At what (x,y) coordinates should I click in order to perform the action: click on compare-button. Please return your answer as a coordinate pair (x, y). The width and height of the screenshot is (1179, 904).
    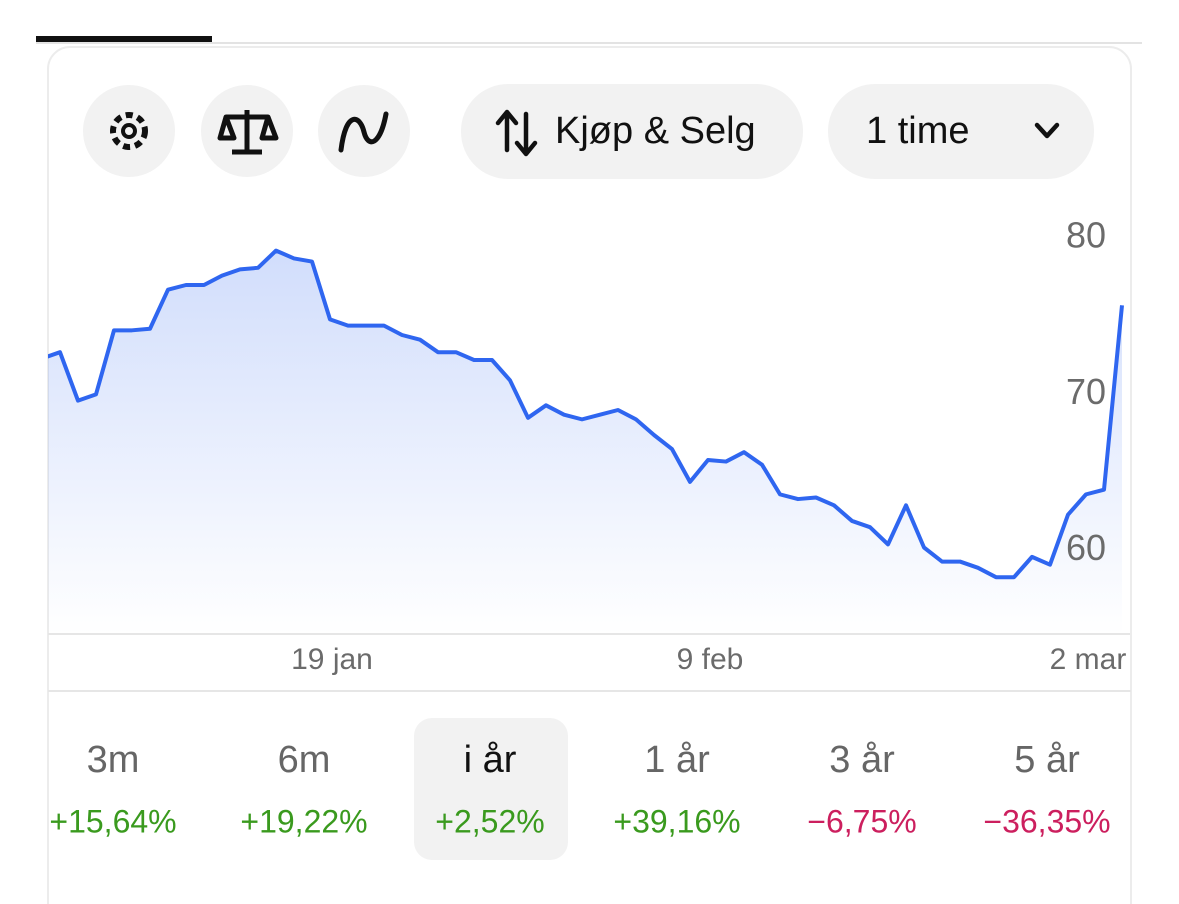
    Looking at the image, I should click on (247, 131).